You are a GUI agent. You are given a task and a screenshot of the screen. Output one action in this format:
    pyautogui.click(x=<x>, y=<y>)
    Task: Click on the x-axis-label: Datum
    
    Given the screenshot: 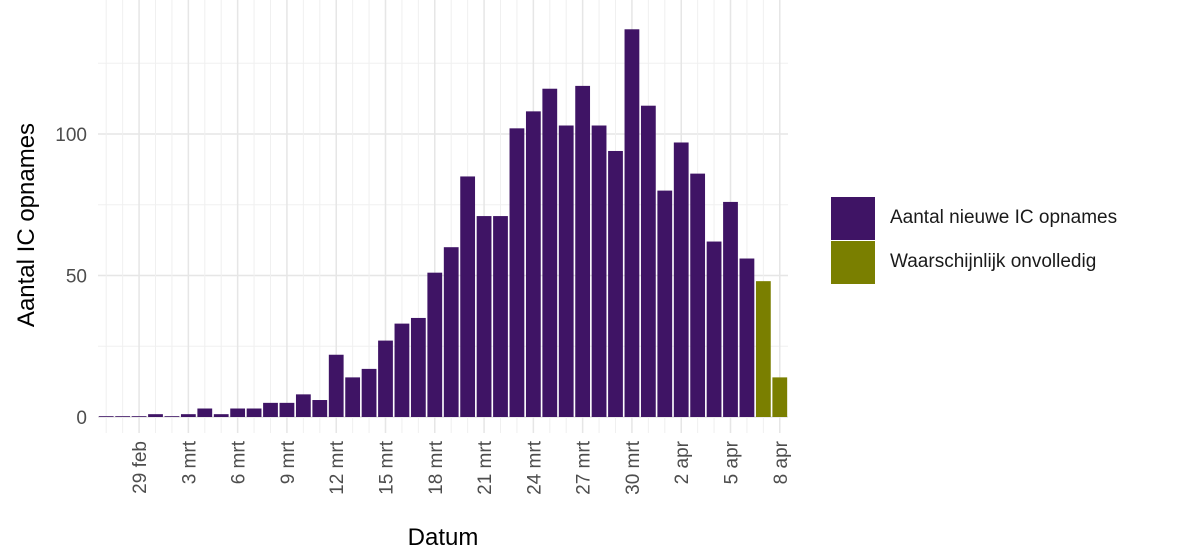 What is the action you would take?
    pyautogui.click(x=443, y=537)
    